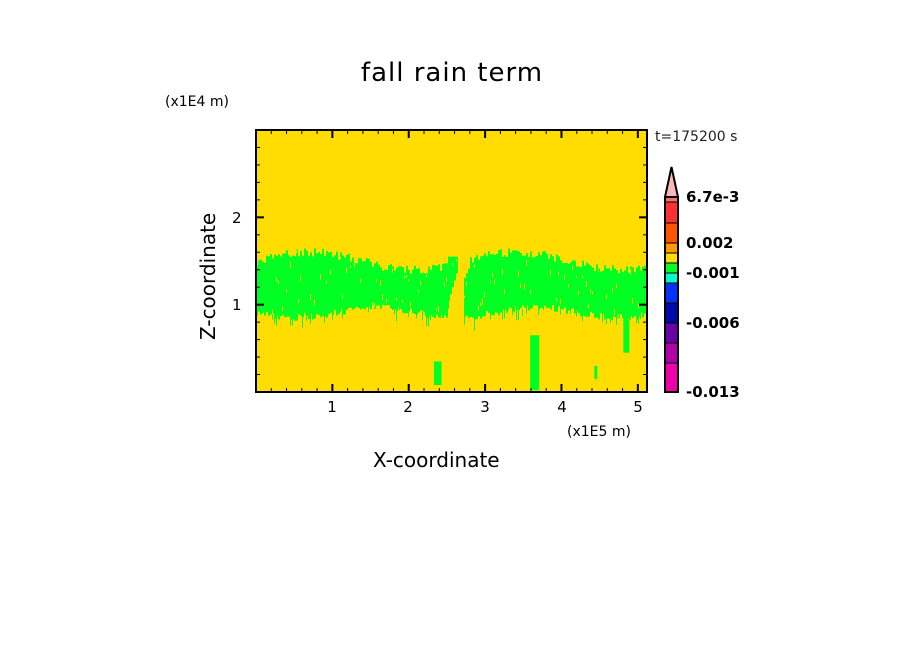  I want to click on chart-title: fall rain term, so click(452, 73).